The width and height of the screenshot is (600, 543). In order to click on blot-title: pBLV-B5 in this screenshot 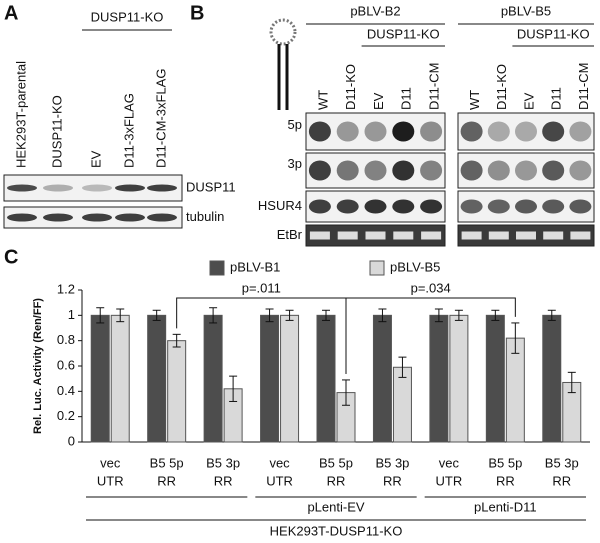, I will do `click(526, 10)`.